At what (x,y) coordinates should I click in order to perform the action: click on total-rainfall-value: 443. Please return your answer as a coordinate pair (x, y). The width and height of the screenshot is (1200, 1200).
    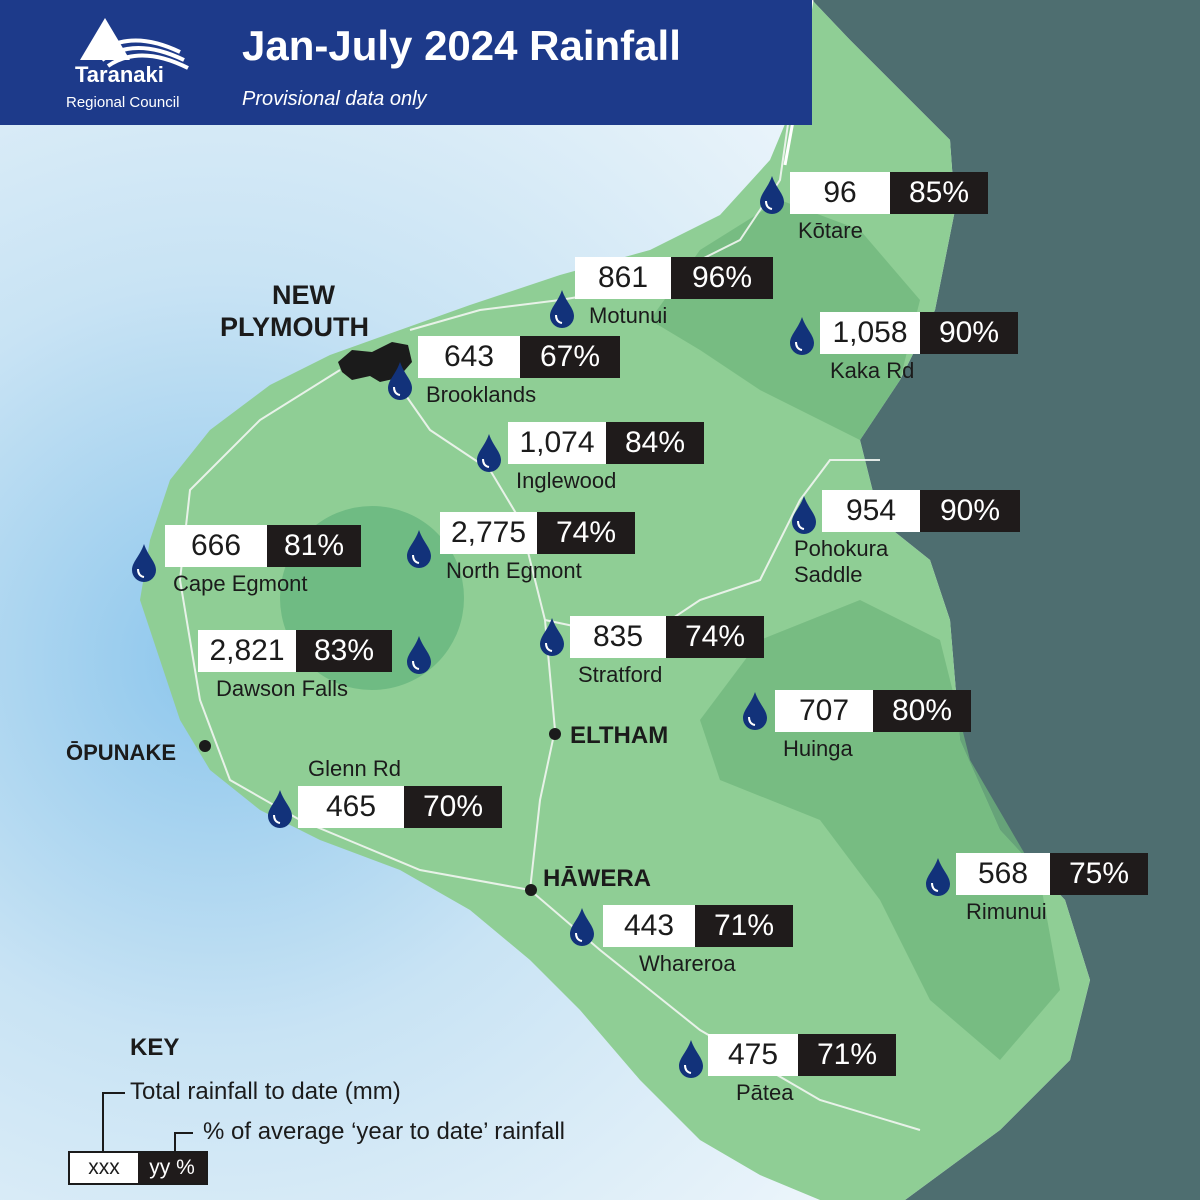
    Looking at the image, I should click on (649, 926).